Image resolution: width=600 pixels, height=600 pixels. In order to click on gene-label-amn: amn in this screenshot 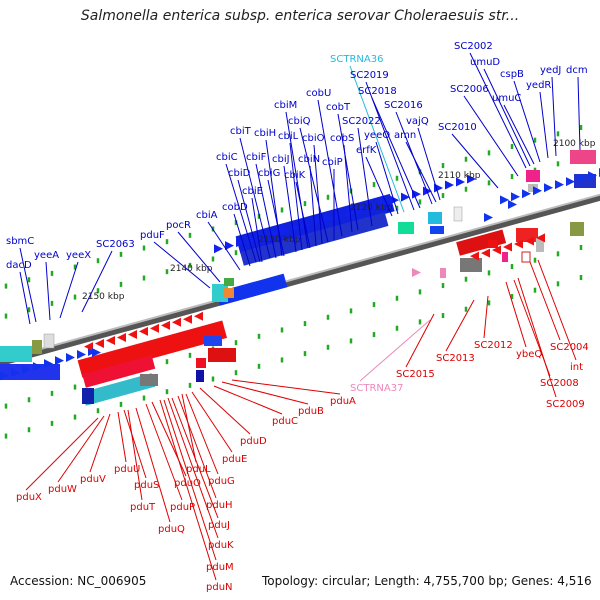, I will do `click(405, 135)`.